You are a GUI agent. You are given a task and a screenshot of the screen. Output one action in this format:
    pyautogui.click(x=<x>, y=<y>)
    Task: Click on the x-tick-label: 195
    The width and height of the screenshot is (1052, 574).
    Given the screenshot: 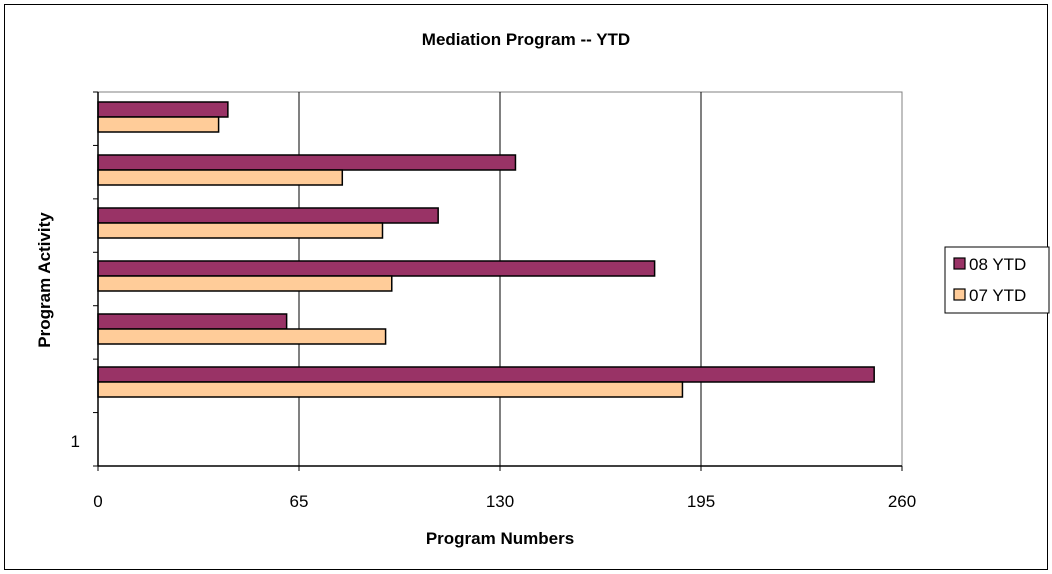 What is the action you would take?
    pyautogui.click(x=701, y=501)
    